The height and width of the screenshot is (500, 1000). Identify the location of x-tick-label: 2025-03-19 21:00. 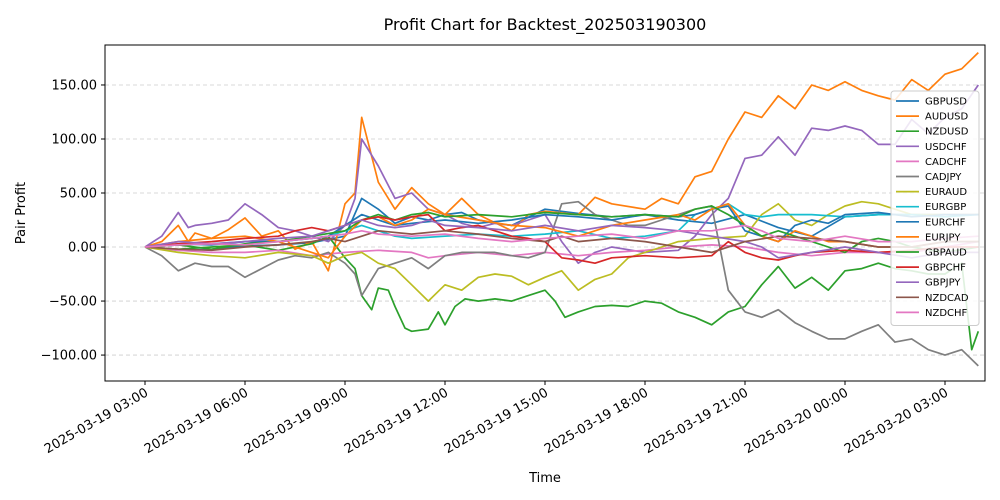
(696, 421).